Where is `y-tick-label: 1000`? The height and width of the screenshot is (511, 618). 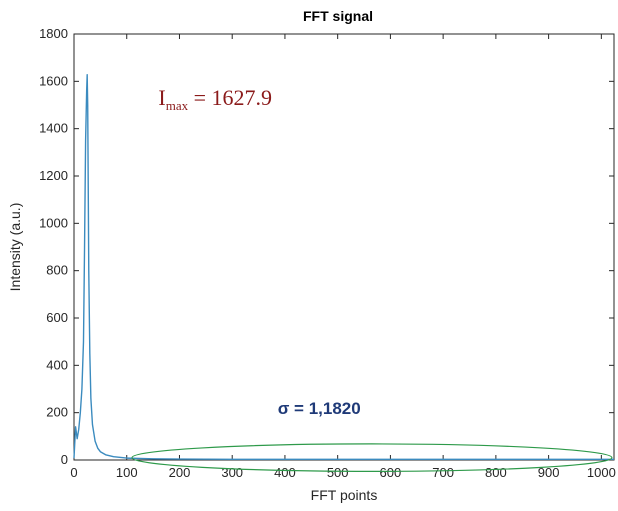 y-tick-label: 1000 is located at coordinates (53, 222).